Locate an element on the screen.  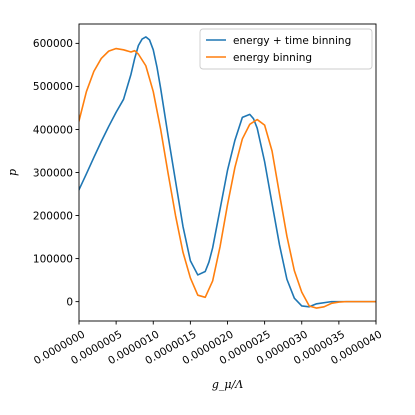
legend-box is located at coordinates (286, 49).